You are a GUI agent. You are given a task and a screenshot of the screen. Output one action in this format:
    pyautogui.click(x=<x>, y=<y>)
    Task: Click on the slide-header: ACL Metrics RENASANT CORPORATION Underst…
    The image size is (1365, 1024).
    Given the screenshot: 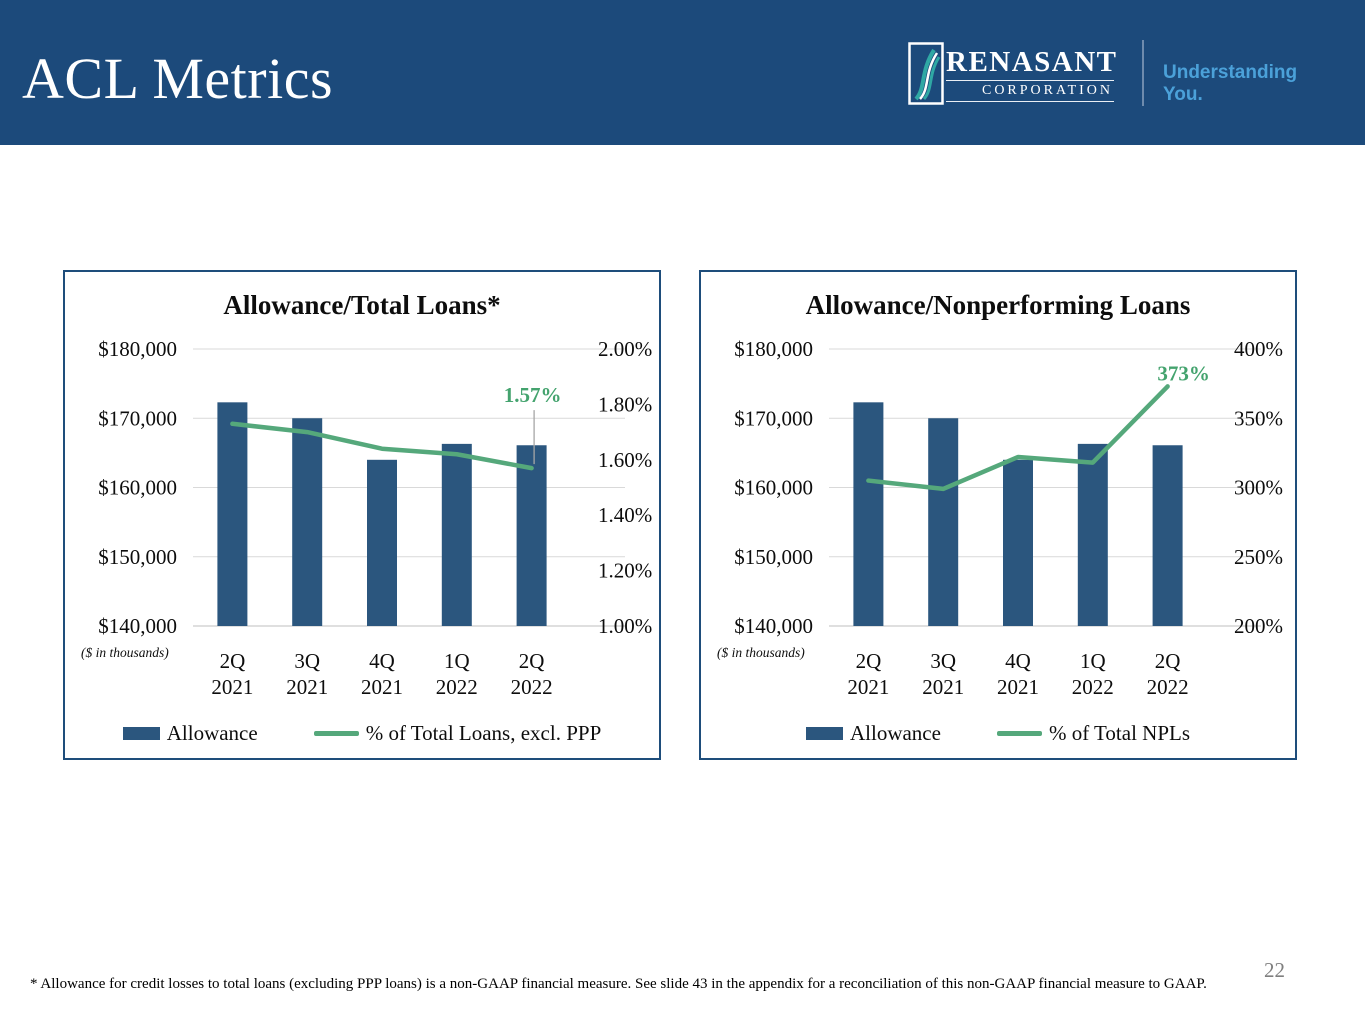 What is the action you would take?
    pyautogui.click(x=682, y=72)
    